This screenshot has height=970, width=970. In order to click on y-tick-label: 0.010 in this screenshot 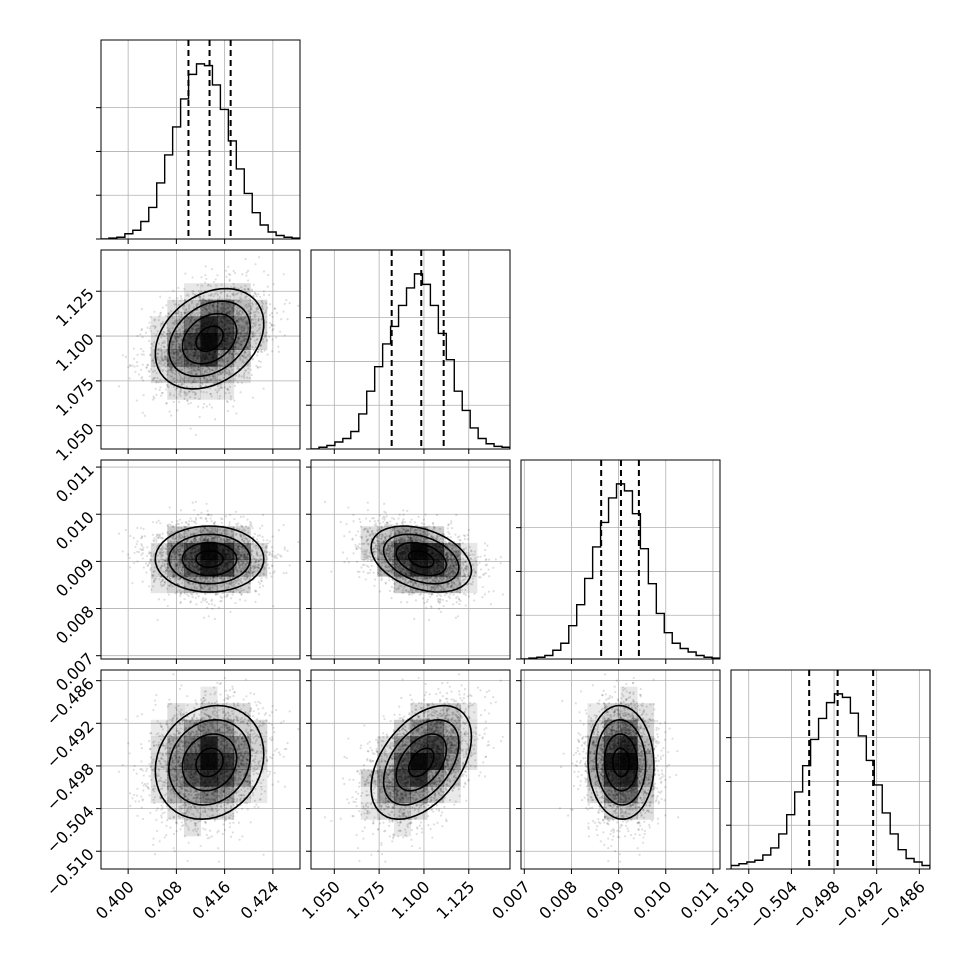, I will do `click(75, 531)`.